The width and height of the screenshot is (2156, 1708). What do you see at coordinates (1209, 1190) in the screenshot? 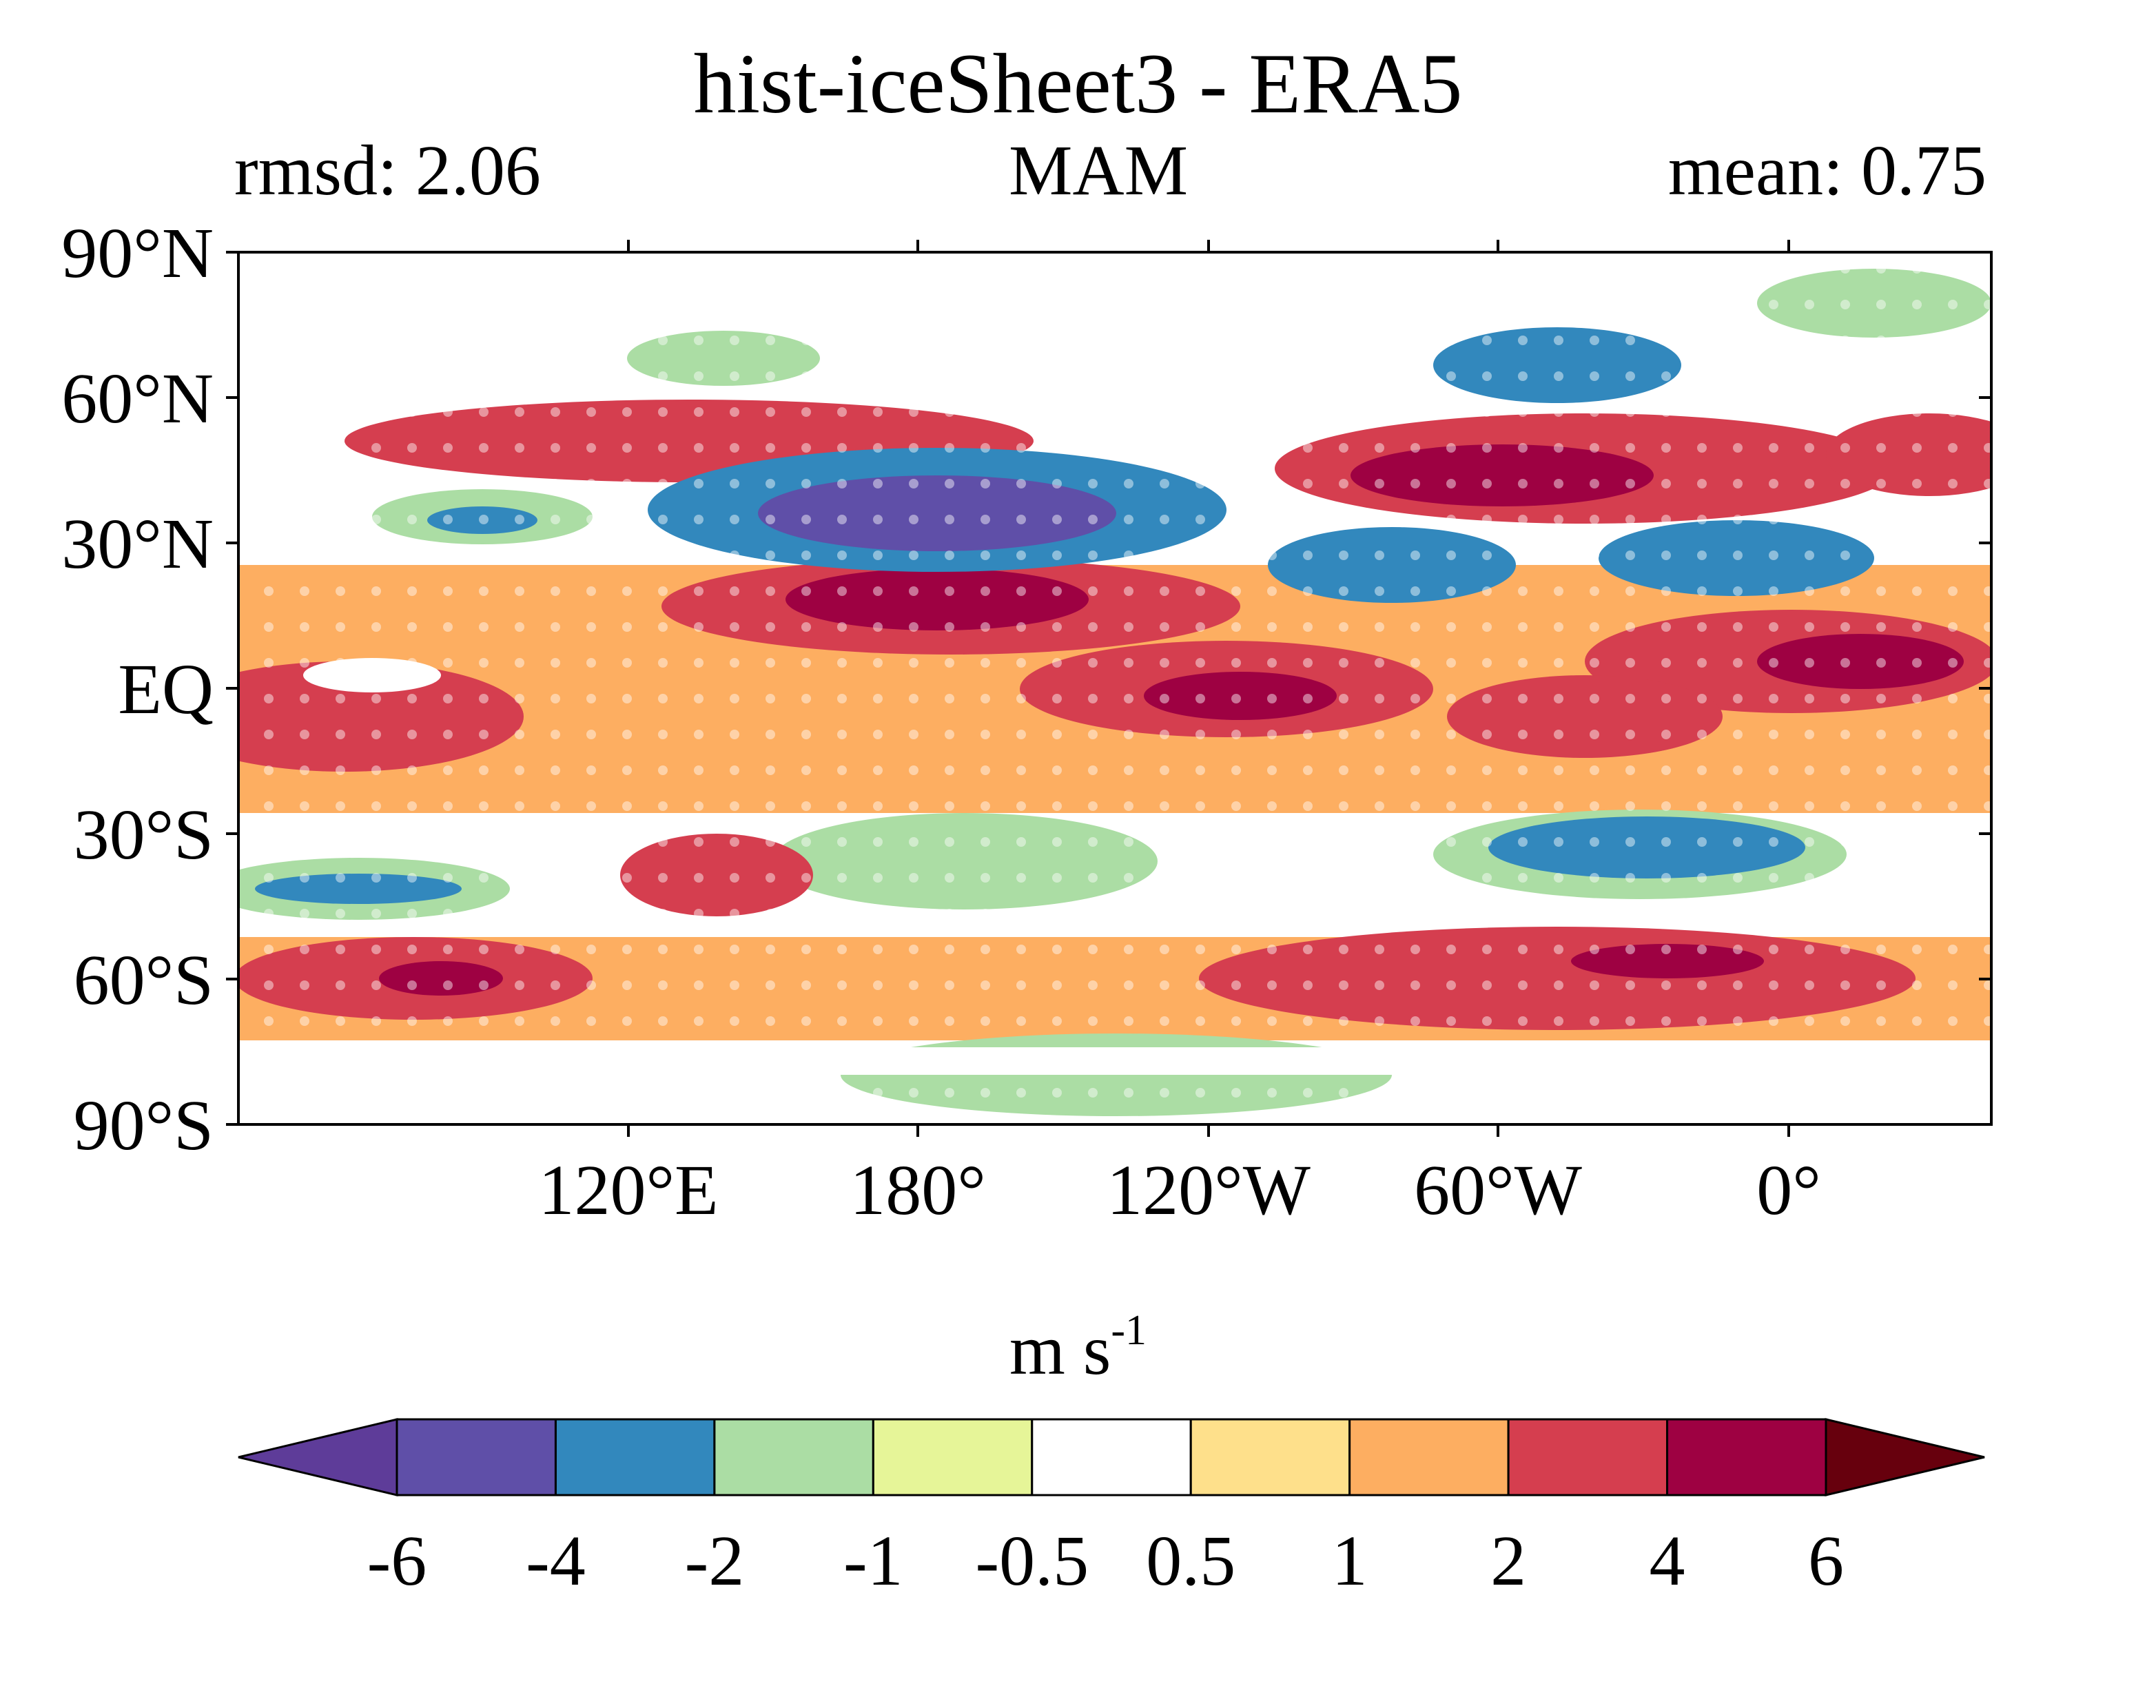
I see `lon-tick-label: 120°W` at bounding box center [1209, 1190].